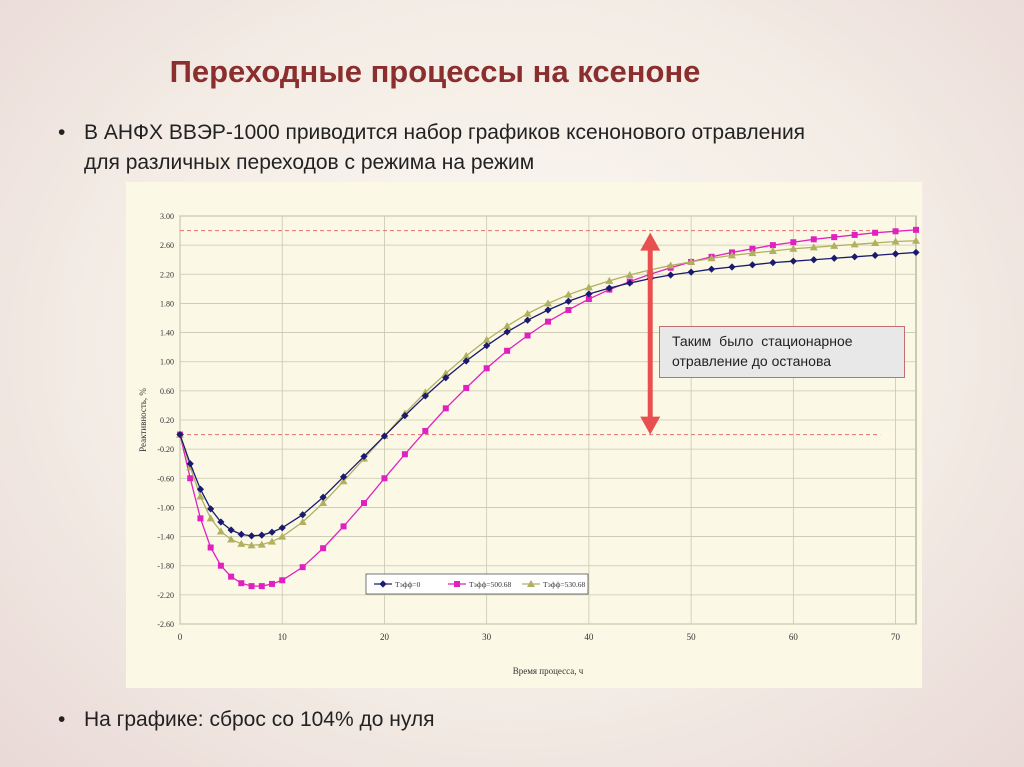 Image resolution: width=1024 pixels, height=767 pixels. What do you see at coordinates (752, 361) in the screenshot?
I see `callout-line-2: отравление до останова` at bounding box center [752, 361].